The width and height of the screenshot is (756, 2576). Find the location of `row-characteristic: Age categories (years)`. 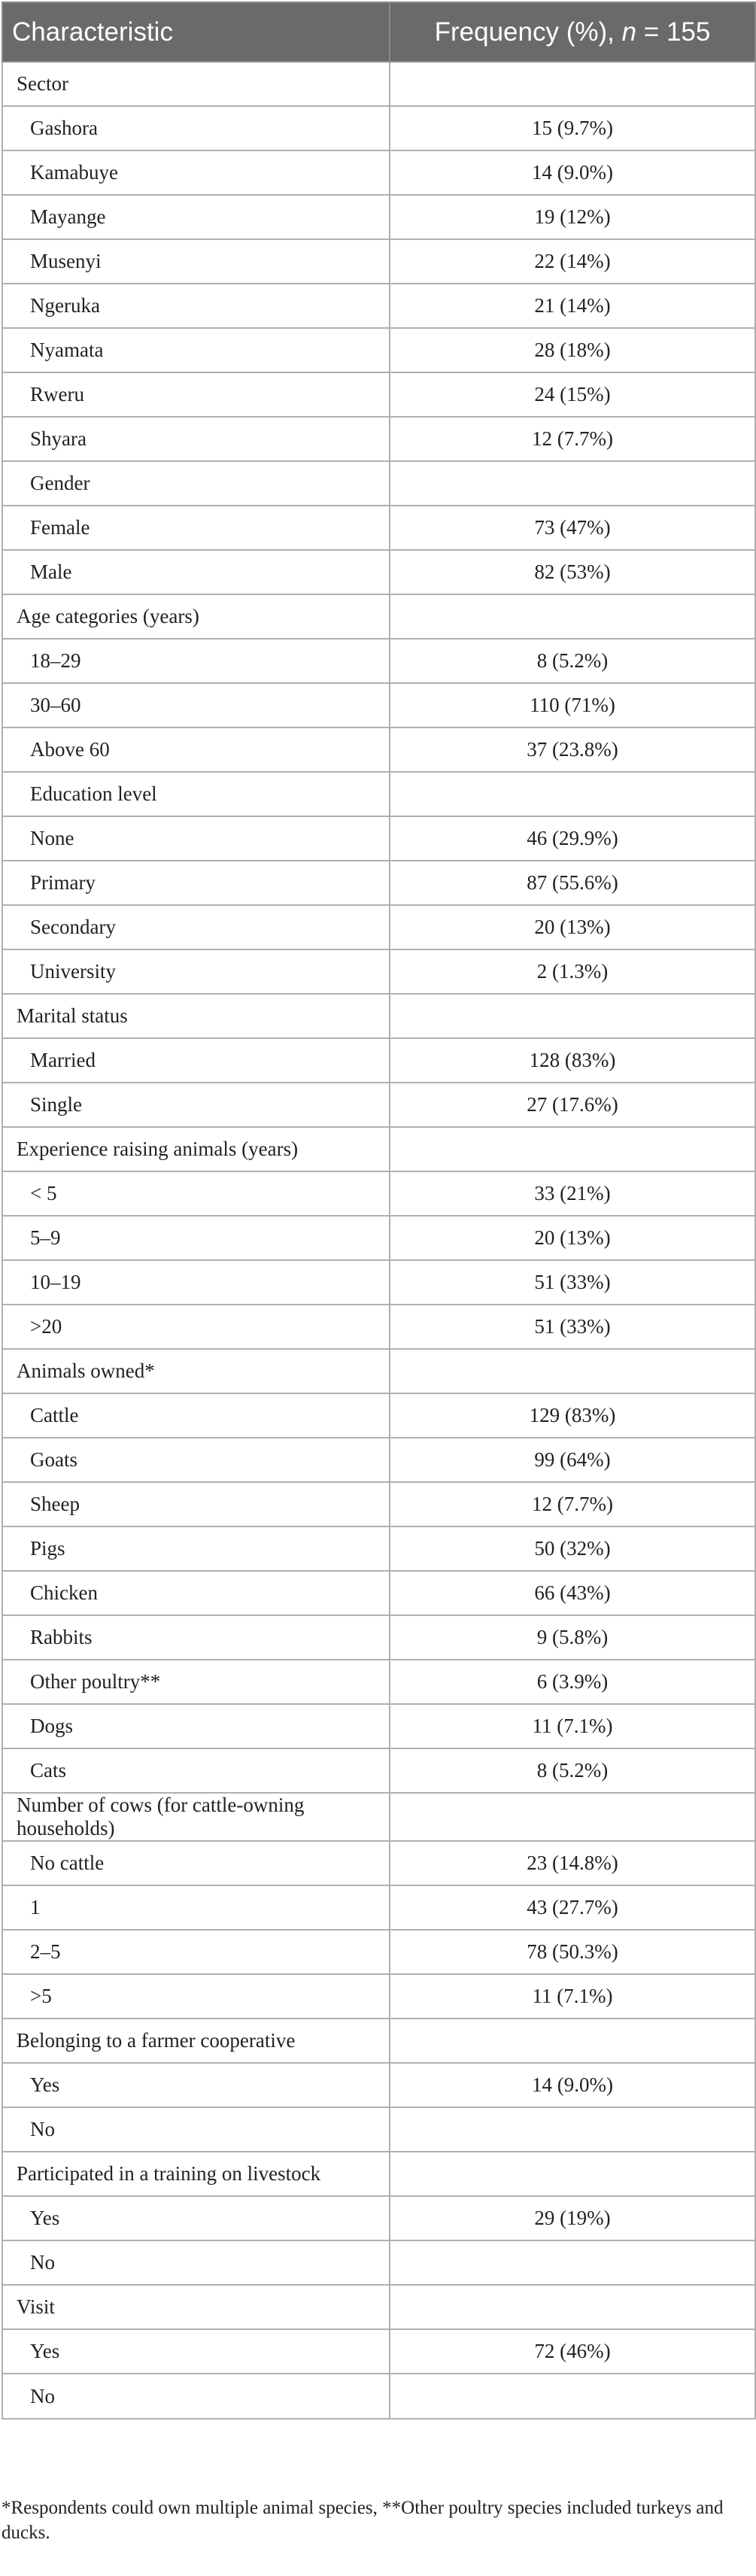

row-characteristic: Age categories (years) is located at coordinates (196, 616).